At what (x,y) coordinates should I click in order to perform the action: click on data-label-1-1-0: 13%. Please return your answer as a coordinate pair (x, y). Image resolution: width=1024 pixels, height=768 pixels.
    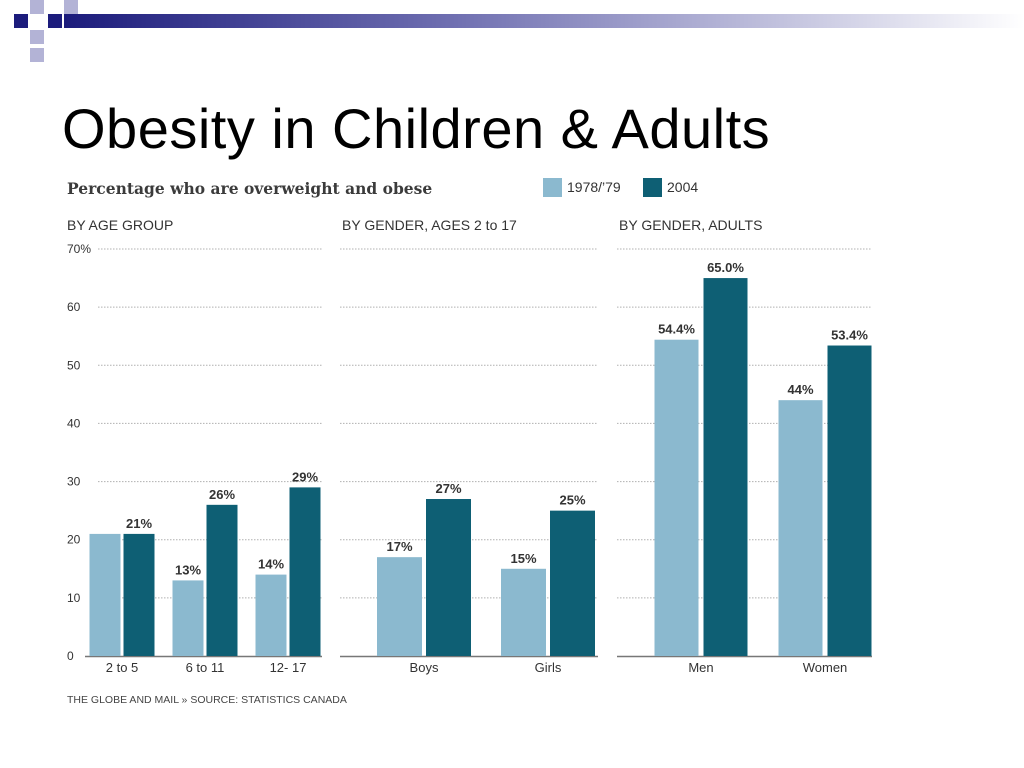
    Looking at the image, I should click on (188, 569).